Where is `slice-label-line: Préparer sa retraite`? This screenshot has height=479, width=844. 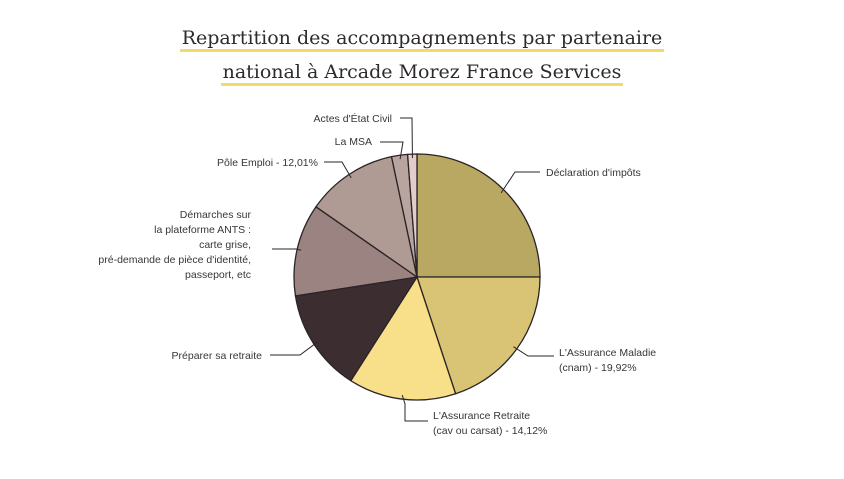
slice-label-line: Préparer sa retraite is located at coordinates (217, 356).